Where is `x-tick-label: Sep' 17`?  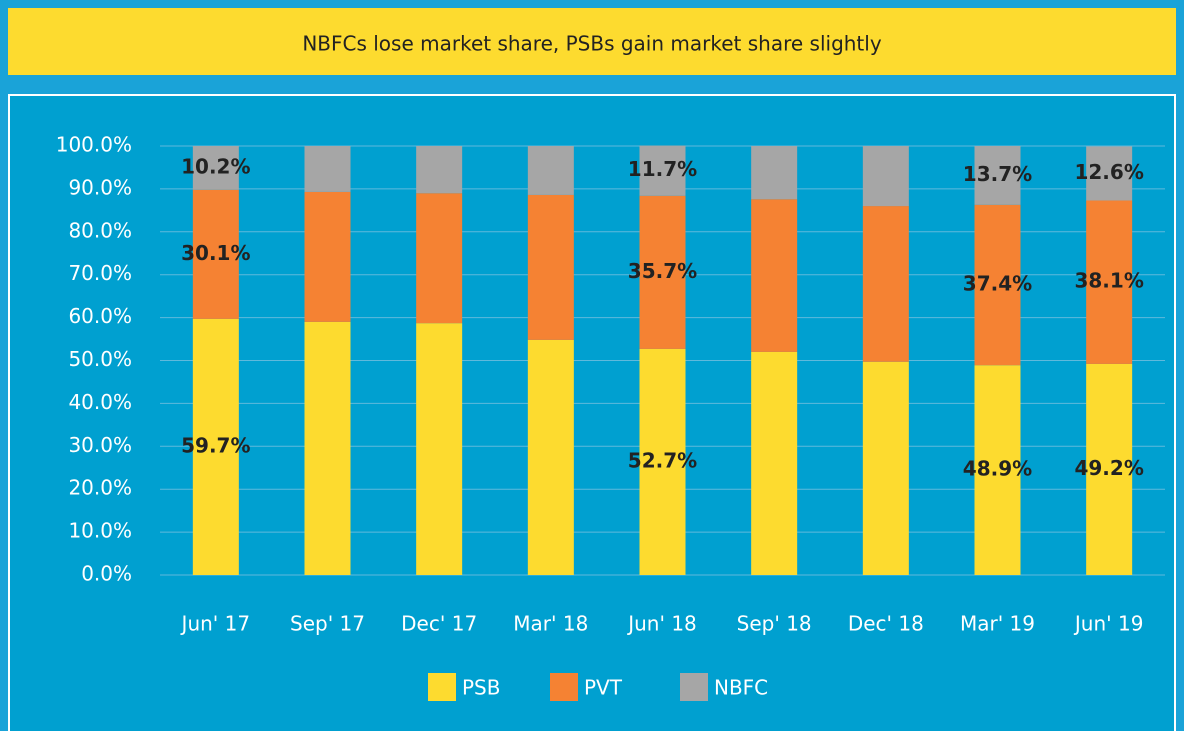
x-tick-label: Sep' 17 is located at coordinates (327, 624).